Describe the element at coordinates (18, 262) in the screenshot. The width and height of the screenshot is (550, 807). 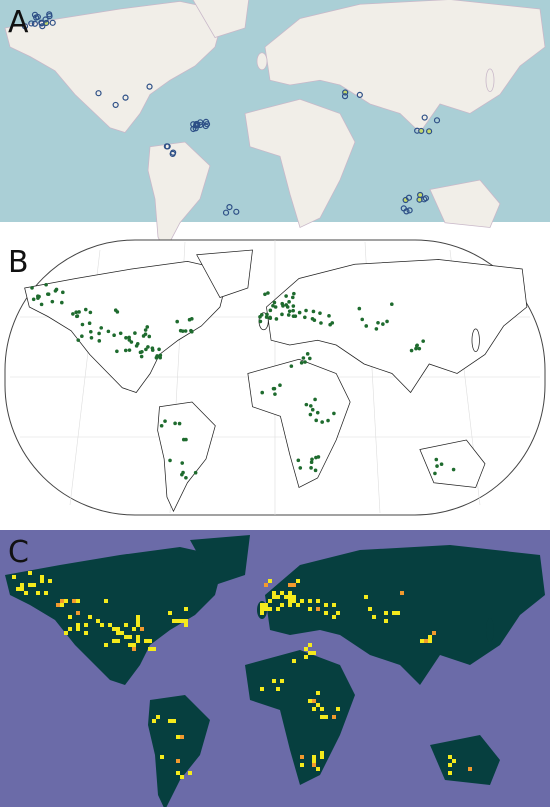
I see `panel-label: B` at that location.